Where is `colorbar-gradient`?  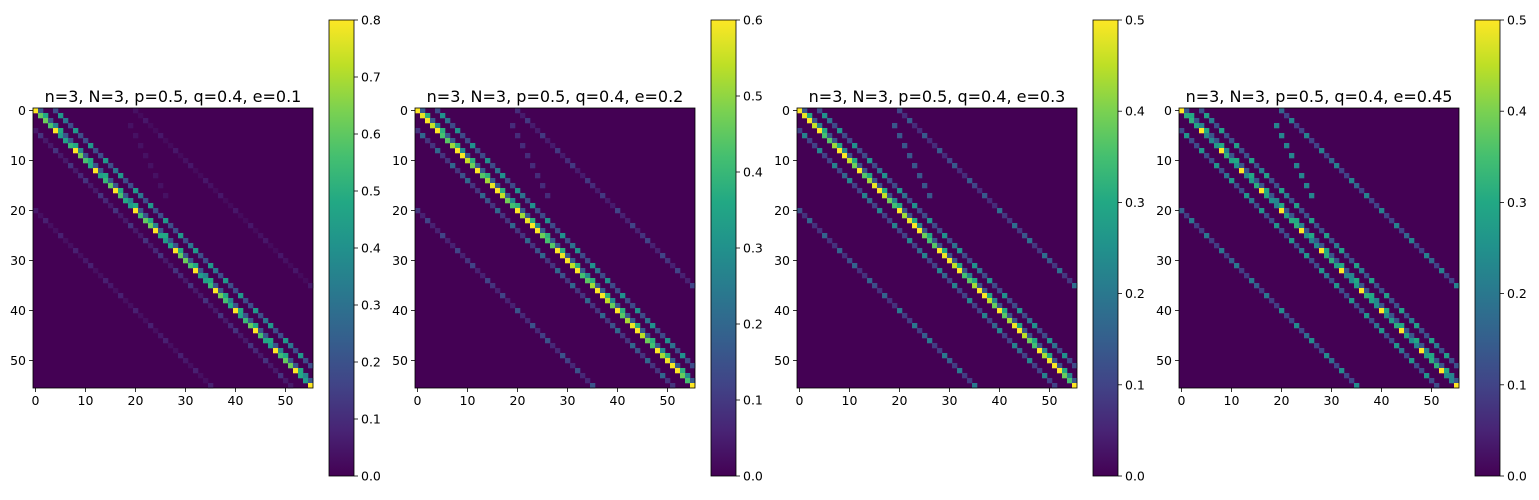
colorbar-gradient is located at coordinates (1105, 248).